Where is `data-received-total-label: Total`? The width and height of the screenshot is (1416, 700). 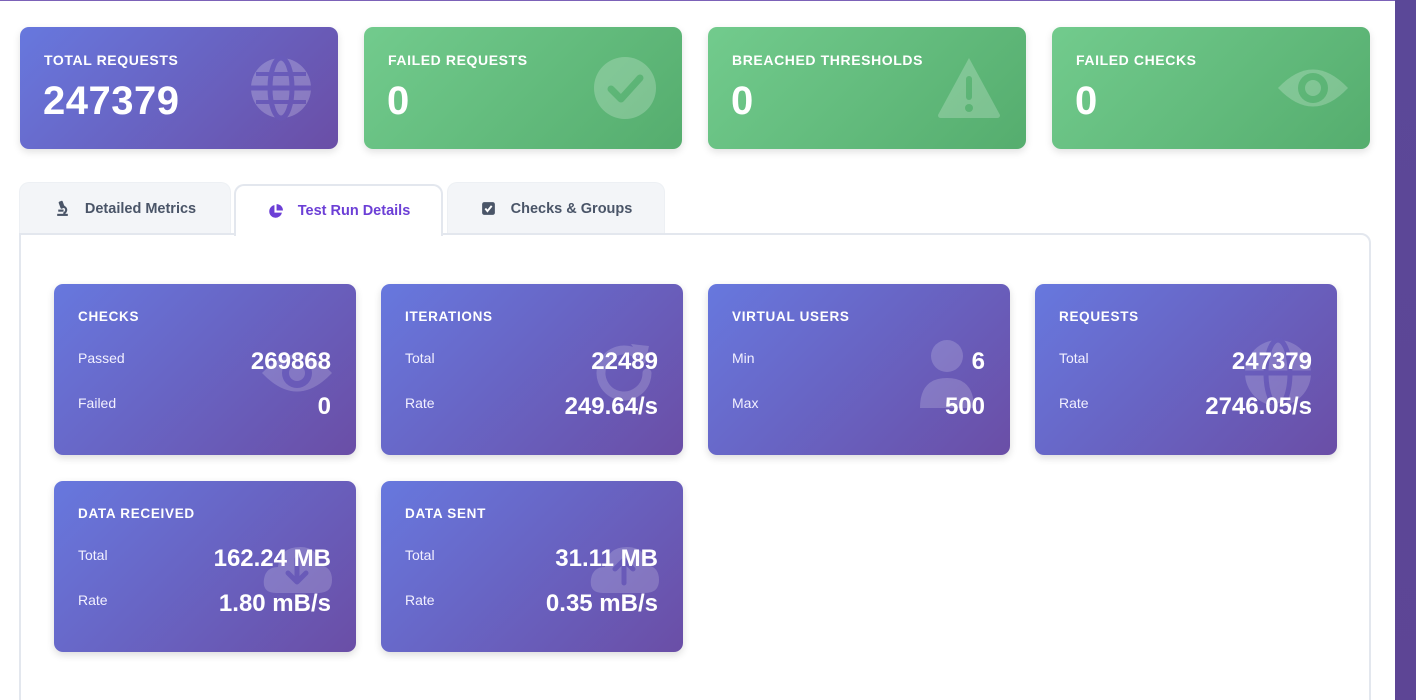 data-received-total-label: Total is located at coordinates (93, 555).